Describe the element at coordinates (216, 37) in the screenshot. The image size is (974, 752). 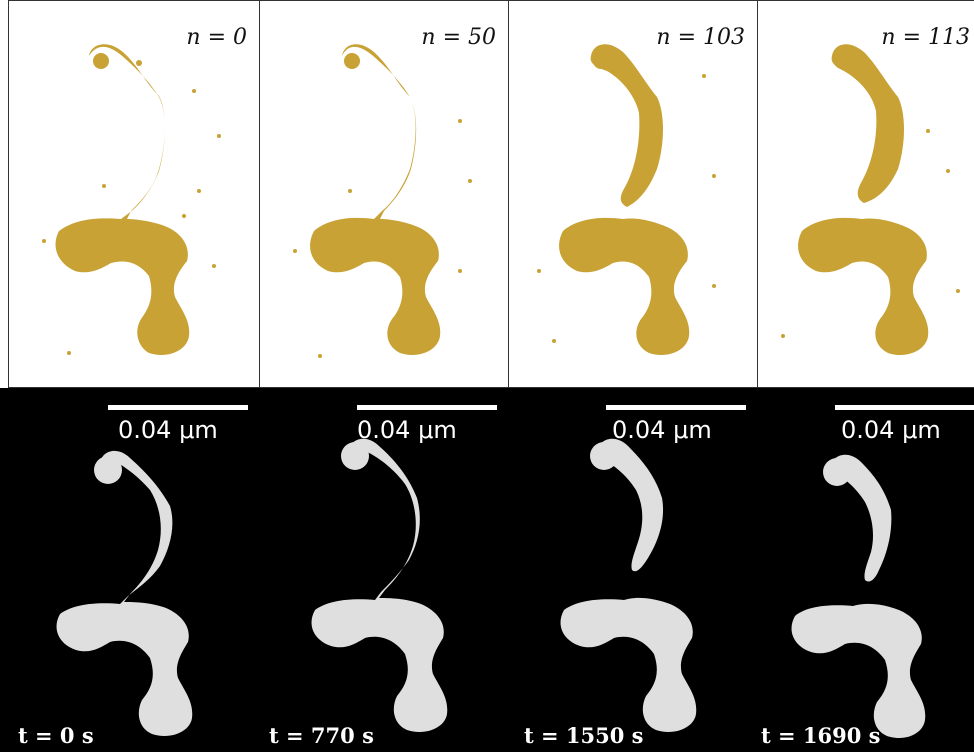
I see `n-label-1: n = 0` at that location.